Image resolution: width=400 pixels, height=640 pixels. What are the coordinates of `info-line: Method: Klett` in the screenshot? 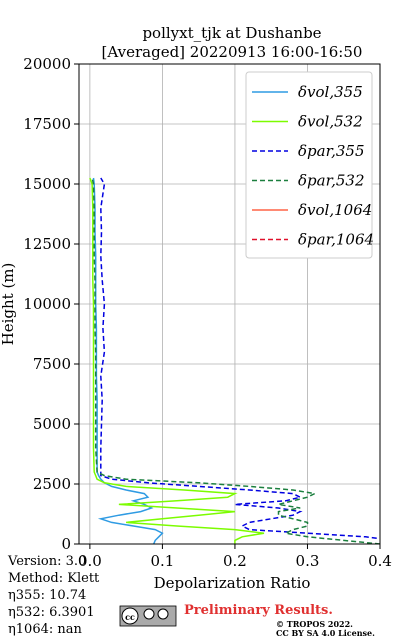 It's located at (54, 578).